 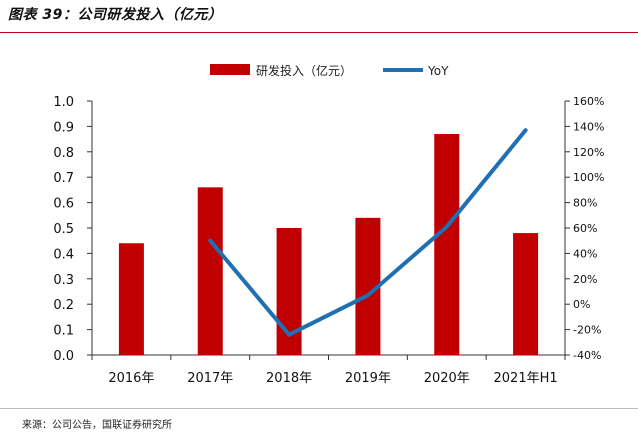 What do you see at coordinates (588, 152) in the screenshot?
I see `y-right-tick-label: 120%` at bounding box center [588, 152].